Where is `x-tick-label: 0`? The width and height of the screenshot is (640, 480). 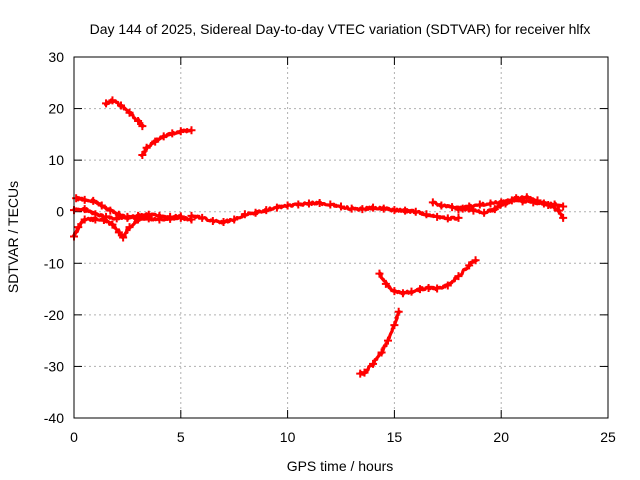
x-tick-label: 0 is located at coordinates (74, 437).